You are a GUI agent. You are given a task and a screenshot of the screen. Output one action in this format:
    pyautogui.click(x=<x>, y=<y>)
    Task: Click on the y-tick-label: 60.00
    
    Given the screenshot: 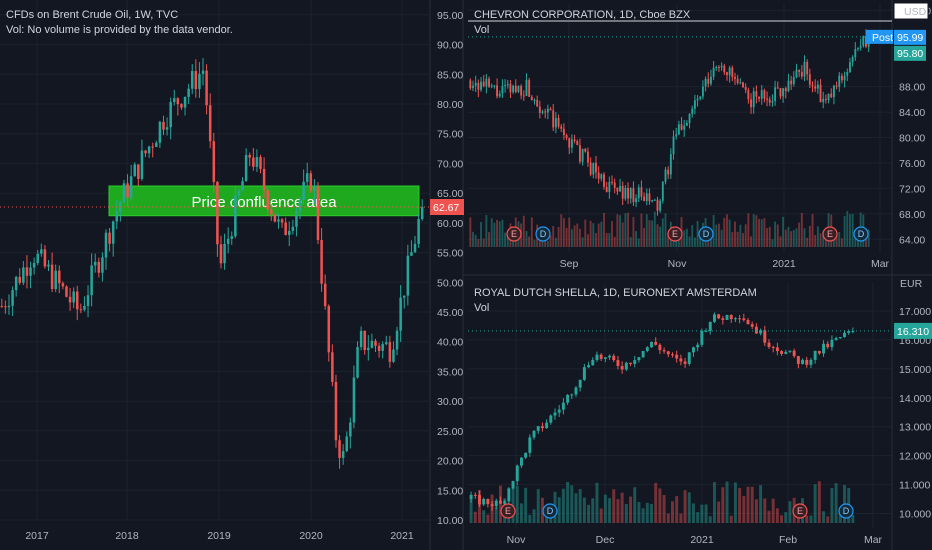 What is the action you would take?
    pyautogui.click(x=450, y=224)
    